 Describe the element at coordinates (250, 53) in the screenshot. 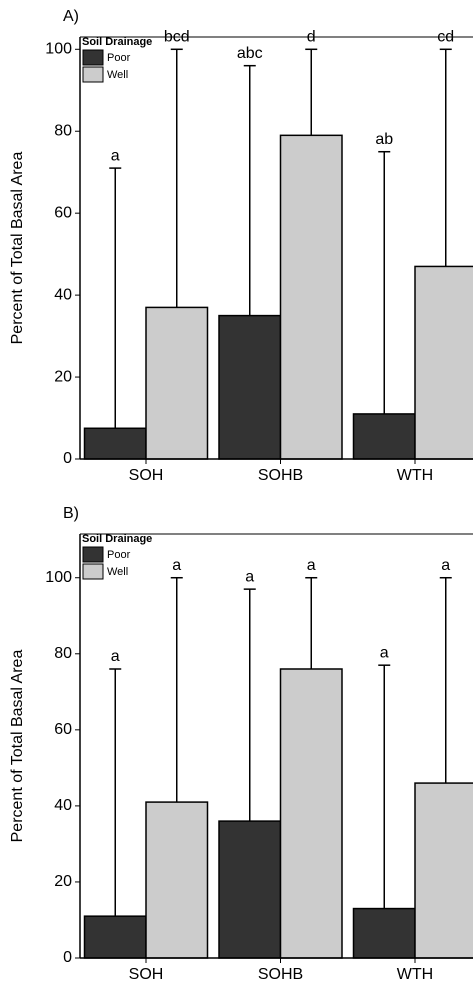

I see `annotation: abc` at that location.